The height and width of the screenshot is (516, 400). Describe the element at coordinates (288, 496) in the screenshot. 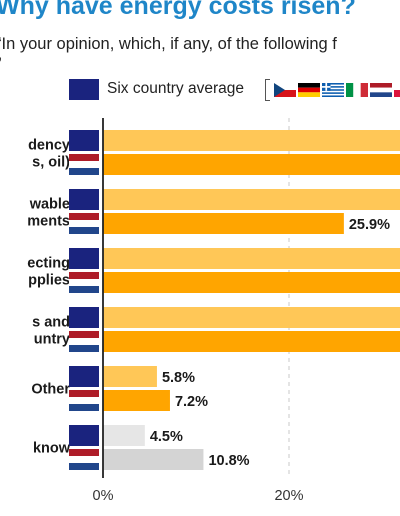

I see `x-tick-label: 20%` at that location.